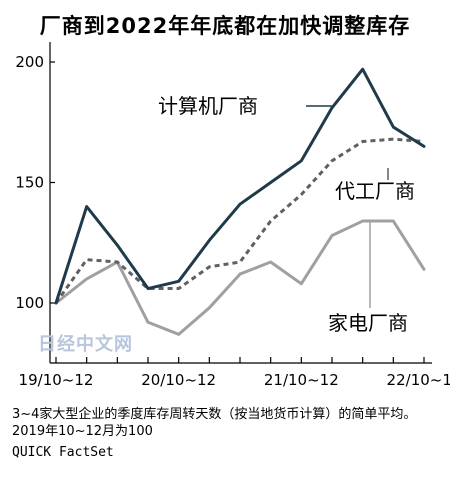  What do you see at coordinates (225, 26) in the screenshot?
I see `chart-title: 厂商到2022年年底都在加快调整库存` at bounding box center [225, 26].